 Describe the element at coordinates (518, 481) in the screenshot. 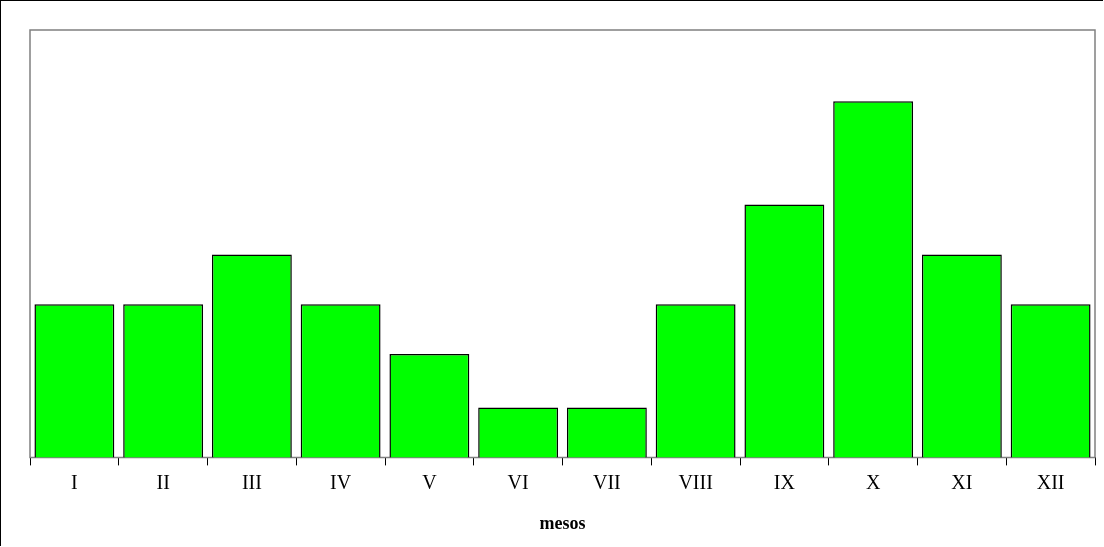

I see `x-tick-label: VI` at that location.